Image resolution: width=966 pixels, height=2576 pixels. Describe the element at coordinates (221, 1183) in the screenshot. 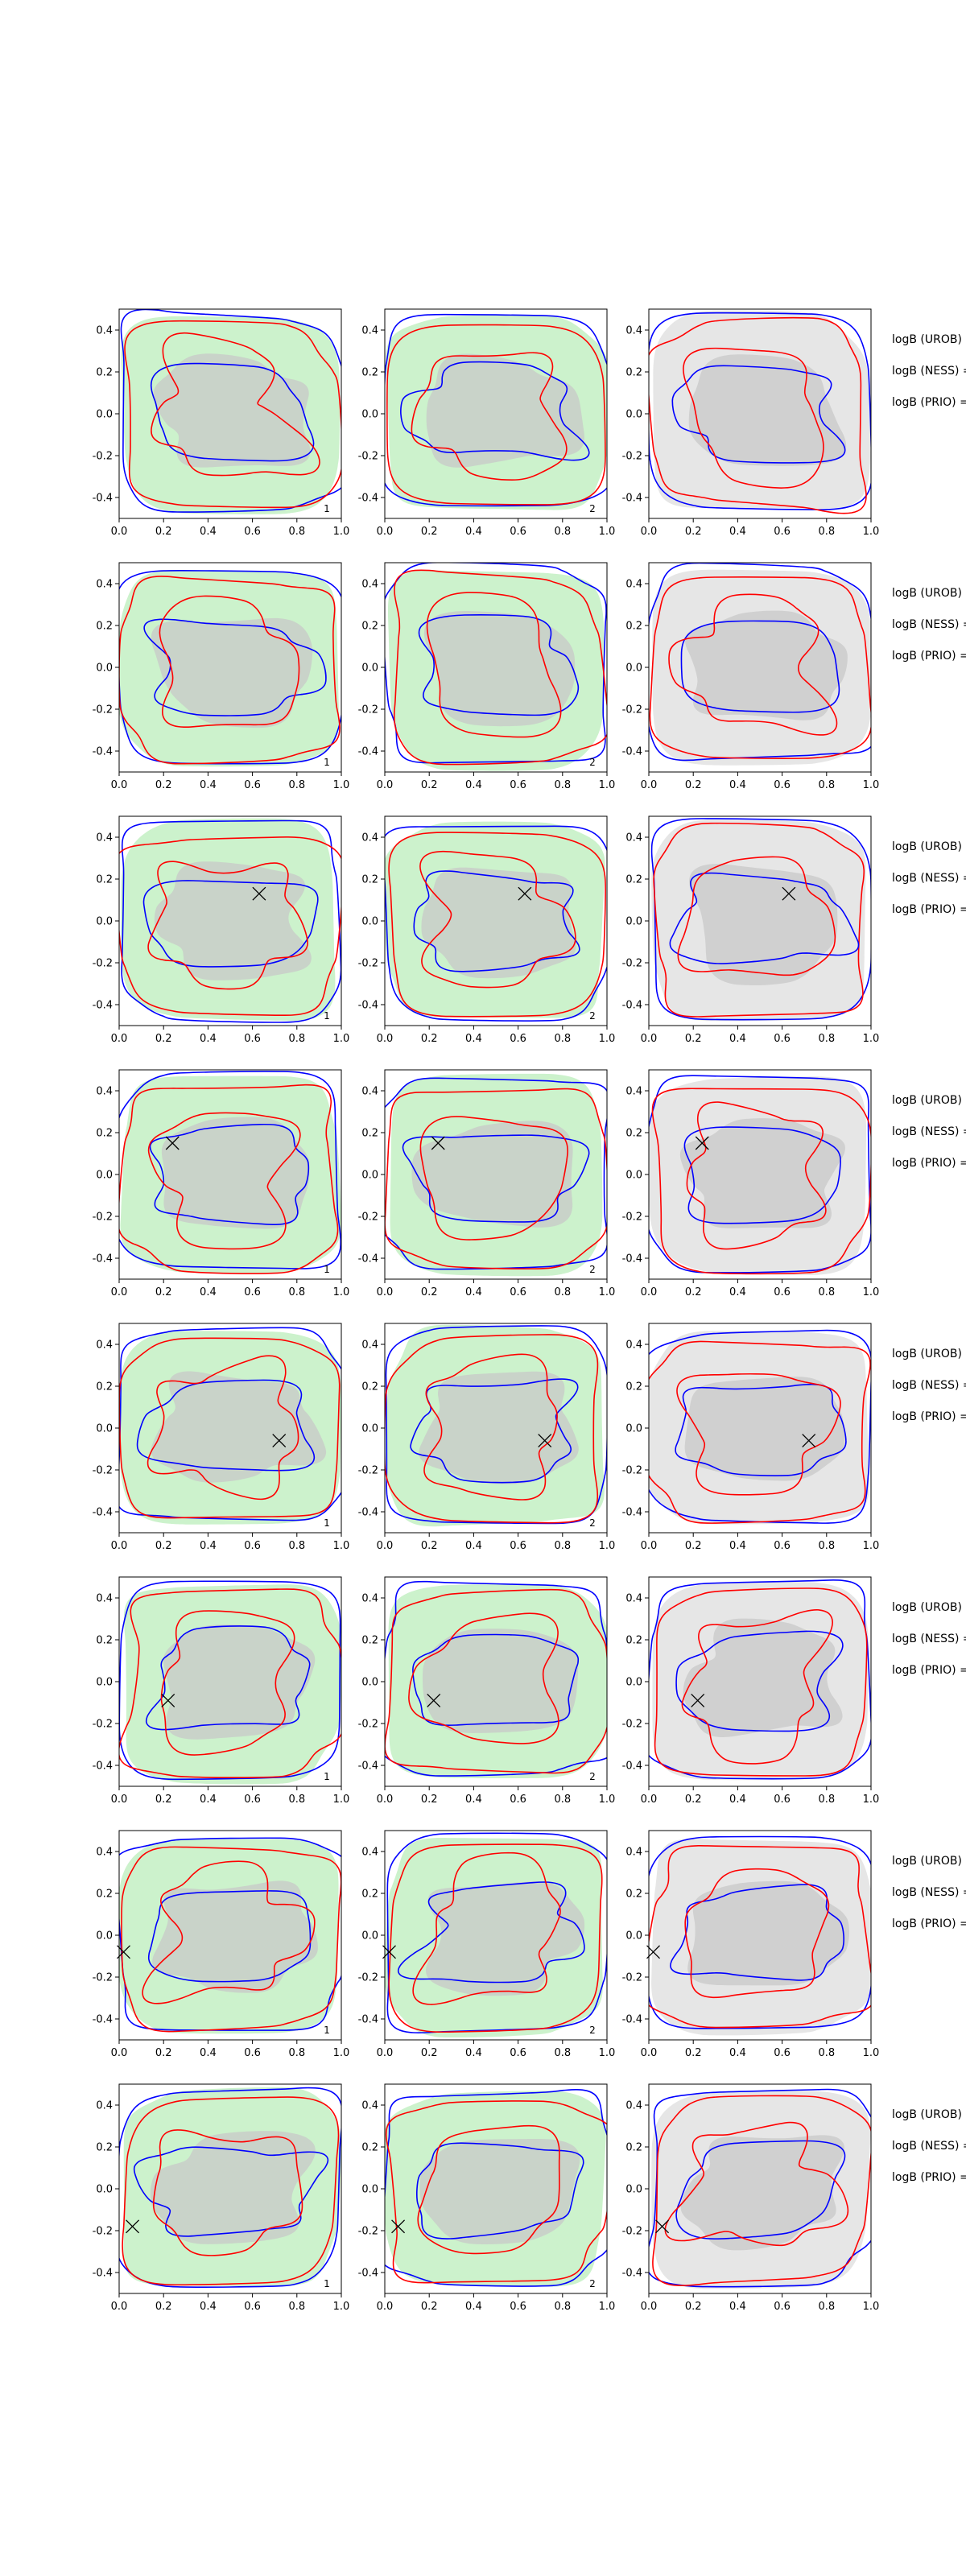

I see `panel-r4-c1: 0.0 0.2 0.4 0.6 0.8 1.0 -0.4 -0.2 0.0 0.2 0.4 1` at that location.